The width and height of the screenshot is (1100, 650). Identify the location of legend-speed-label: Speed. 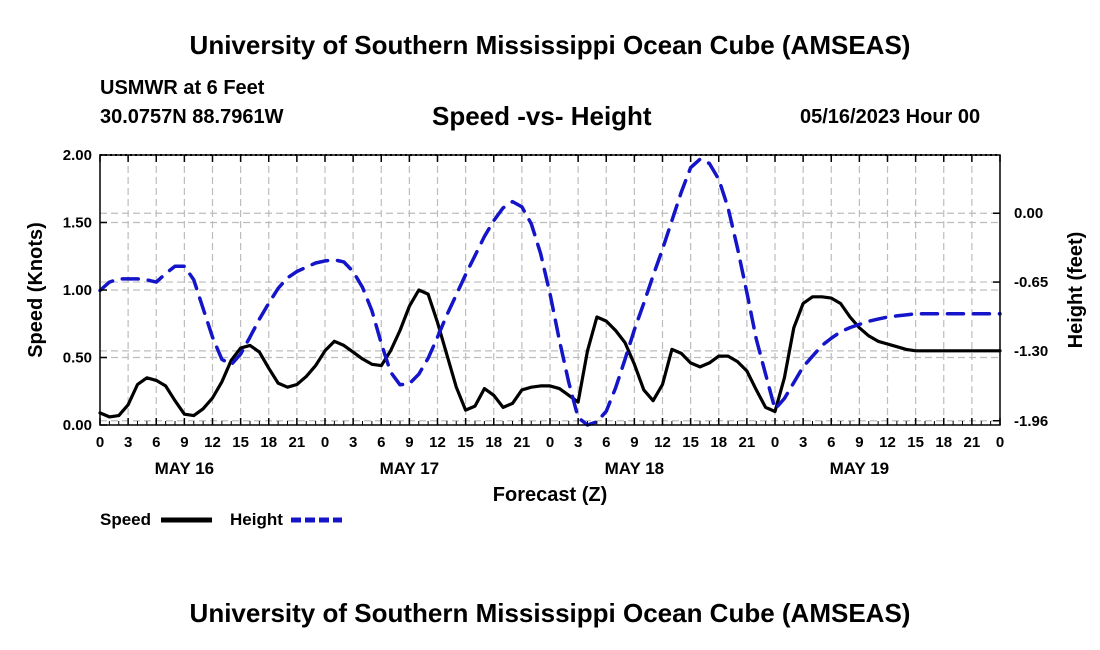
(125, 519).